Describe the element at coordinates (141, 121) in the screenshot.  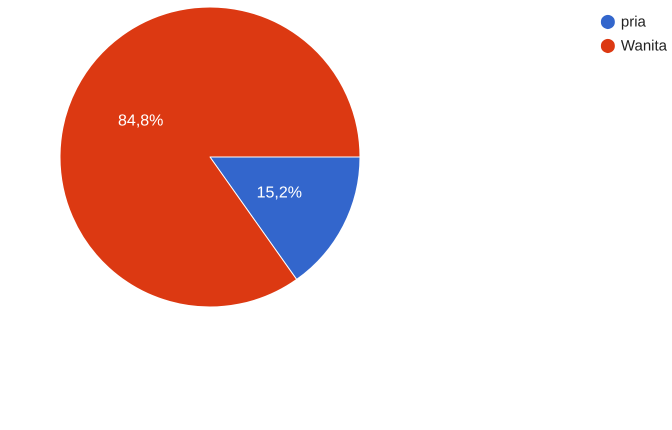
I see `data-label: 84,8%` at that location.